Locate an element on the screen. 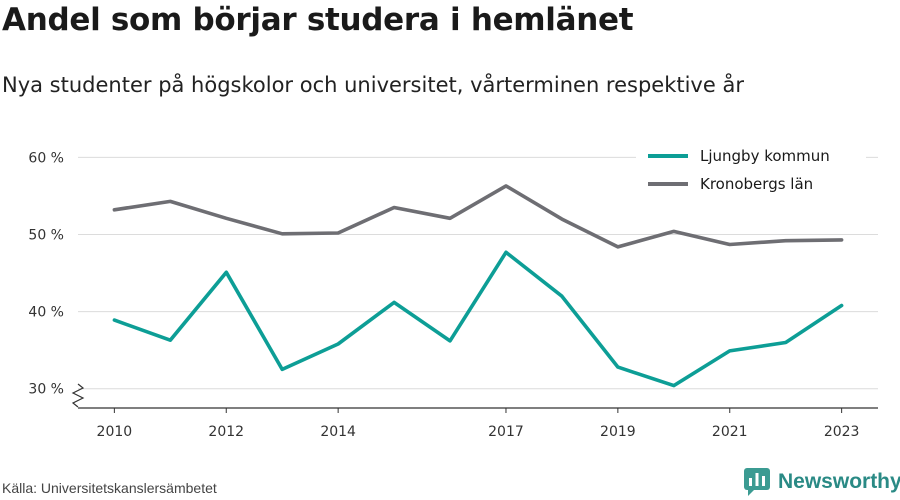  chart-title: Andel som börjar studera i hemlänet is located at coordinates (318, 20).